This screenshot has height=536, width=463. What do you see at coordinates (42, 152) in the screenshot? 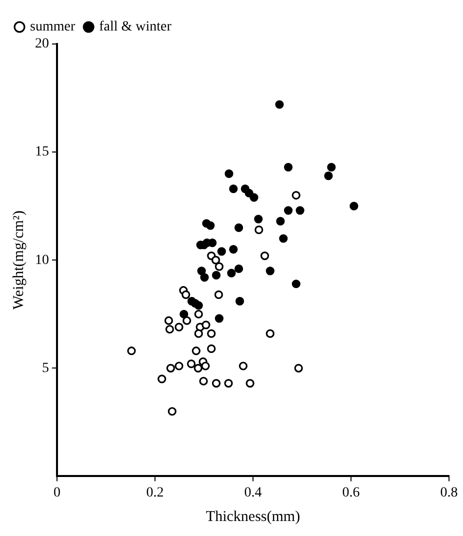
I see `y-tick-label: 15` at bounding box center [42, 152].